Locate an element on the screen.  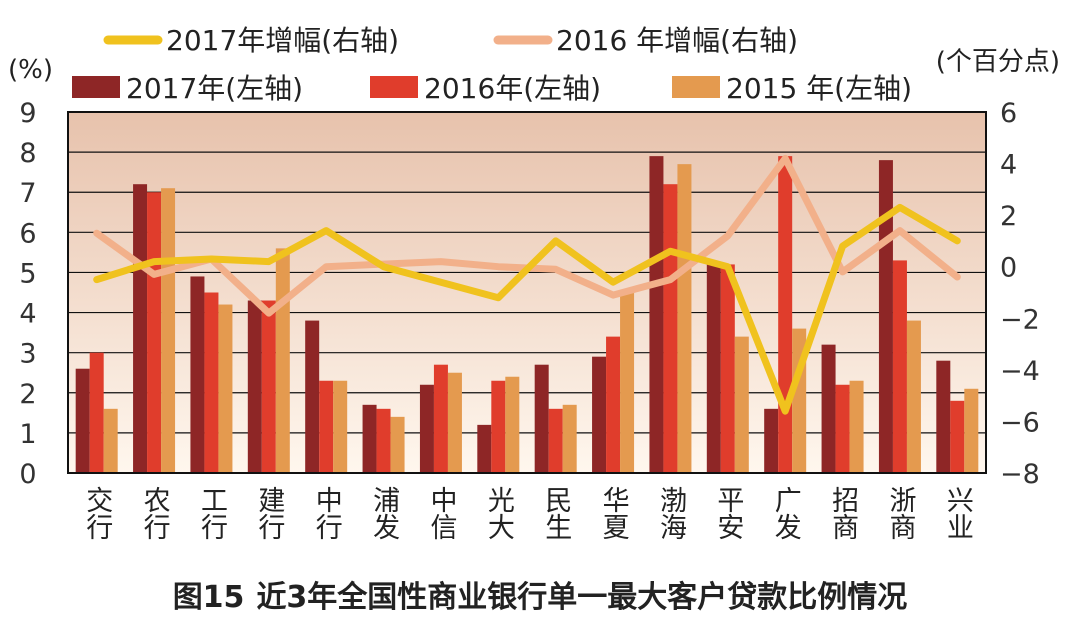
x-tick-label: 民生 is located at coordinates (555, 513).